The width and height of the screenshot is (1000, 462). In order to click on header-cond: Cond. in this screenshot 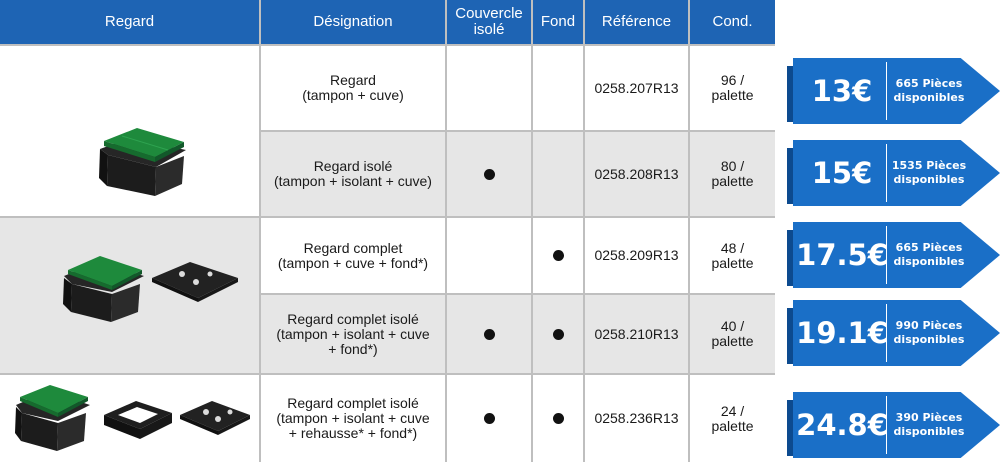, I will do `click(732, 22)`.